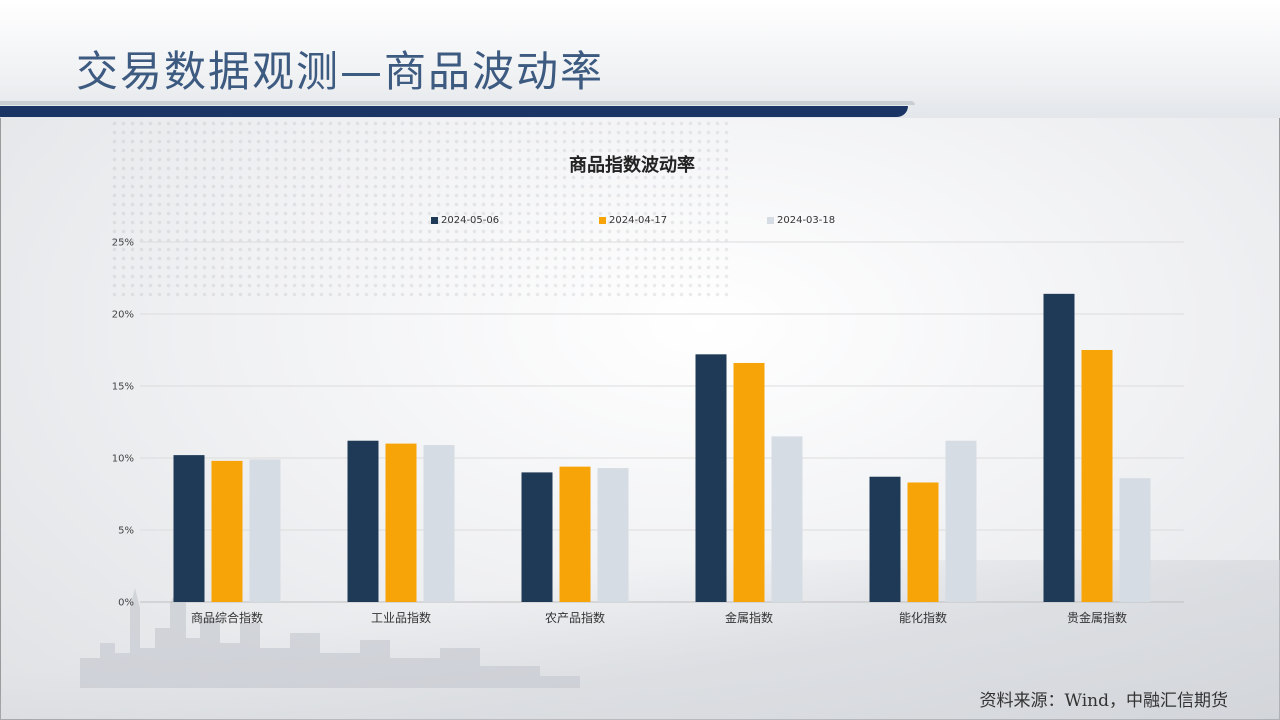 Image resolution: width=1280 pixels, height=720 pixels. Describe the element at coordinates (632, 165) in the screenshot. I see `chart-title: 商品指数波动率` at that location.